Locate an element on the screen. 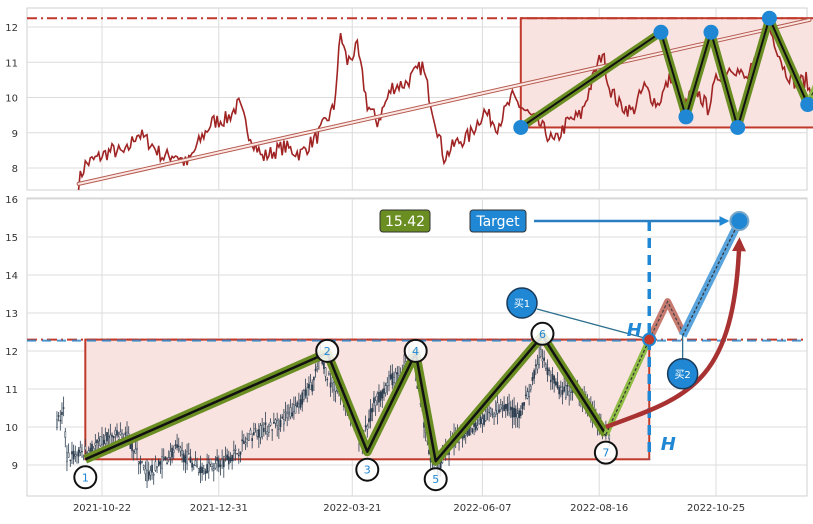 The width and height of the screenshot is (813, 524). pattern-point-4: 4 is located at coordinates (415, 350).